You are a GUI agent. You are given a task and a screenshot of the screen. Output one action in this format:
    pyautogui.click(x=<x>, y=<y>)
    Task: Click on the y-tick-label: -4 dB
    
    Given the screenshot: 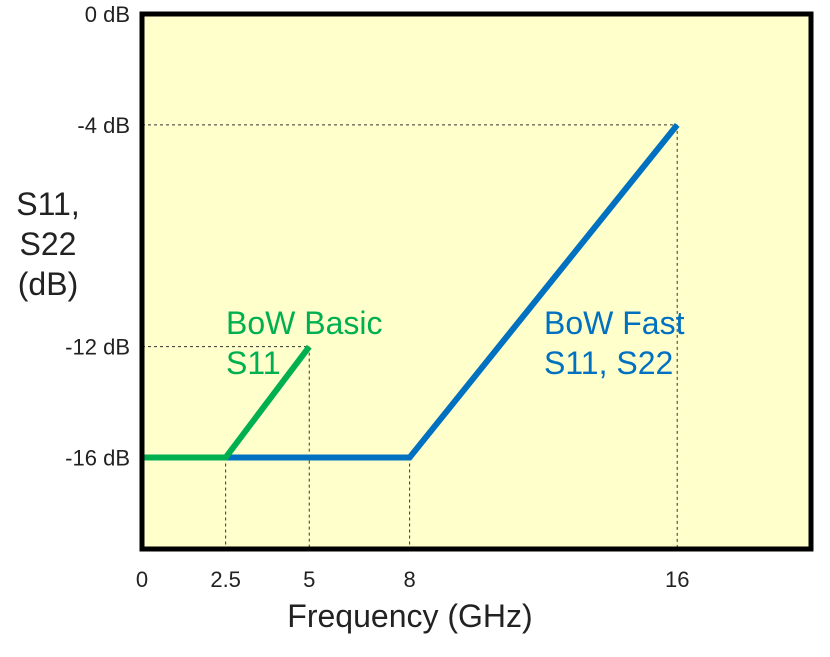 What is the action you would take?
    pyautogui.click(x=103, y=125)
    